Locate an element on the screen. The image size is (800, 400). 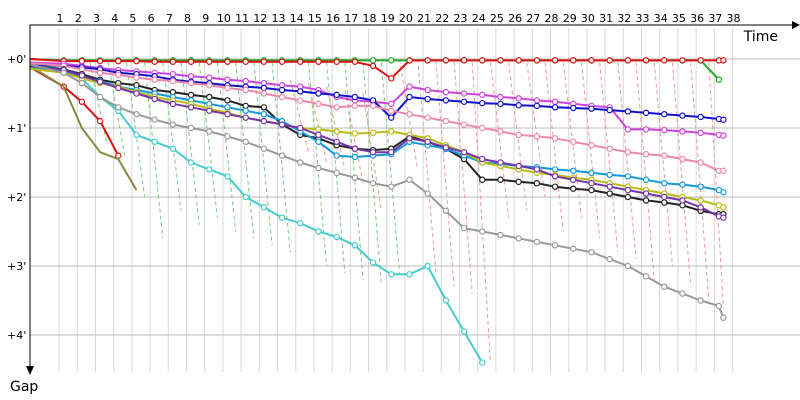
x-tick-label: 7 is located at coordinates (169, 18).